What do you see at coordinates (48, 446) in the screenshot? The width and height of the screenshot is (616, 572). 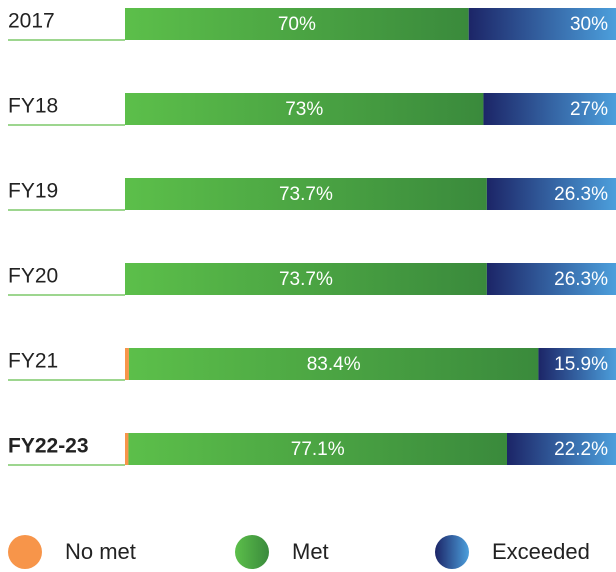 I see `category-label: FY22-23` at bounding box center [48, 446].